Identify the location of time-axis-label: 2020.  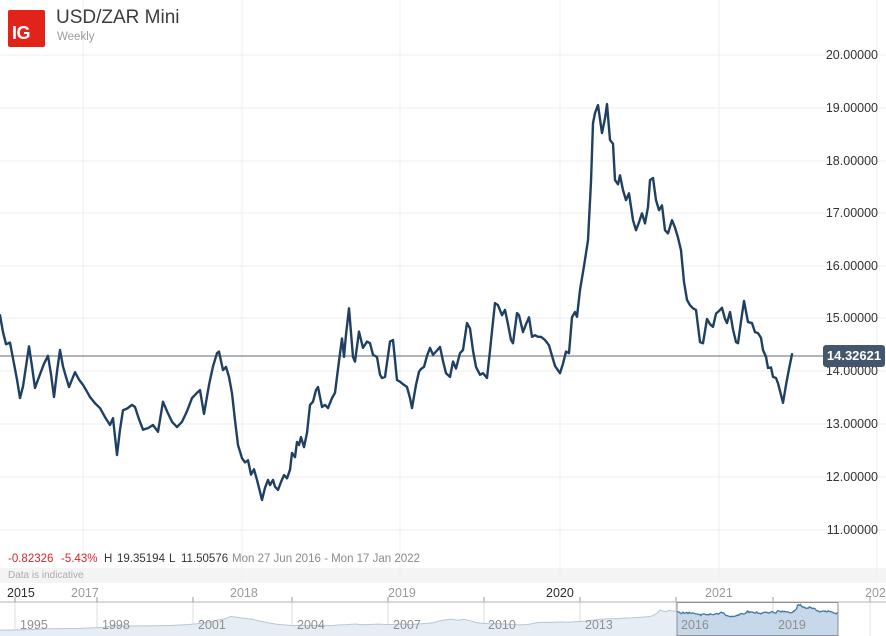
(560, 593).